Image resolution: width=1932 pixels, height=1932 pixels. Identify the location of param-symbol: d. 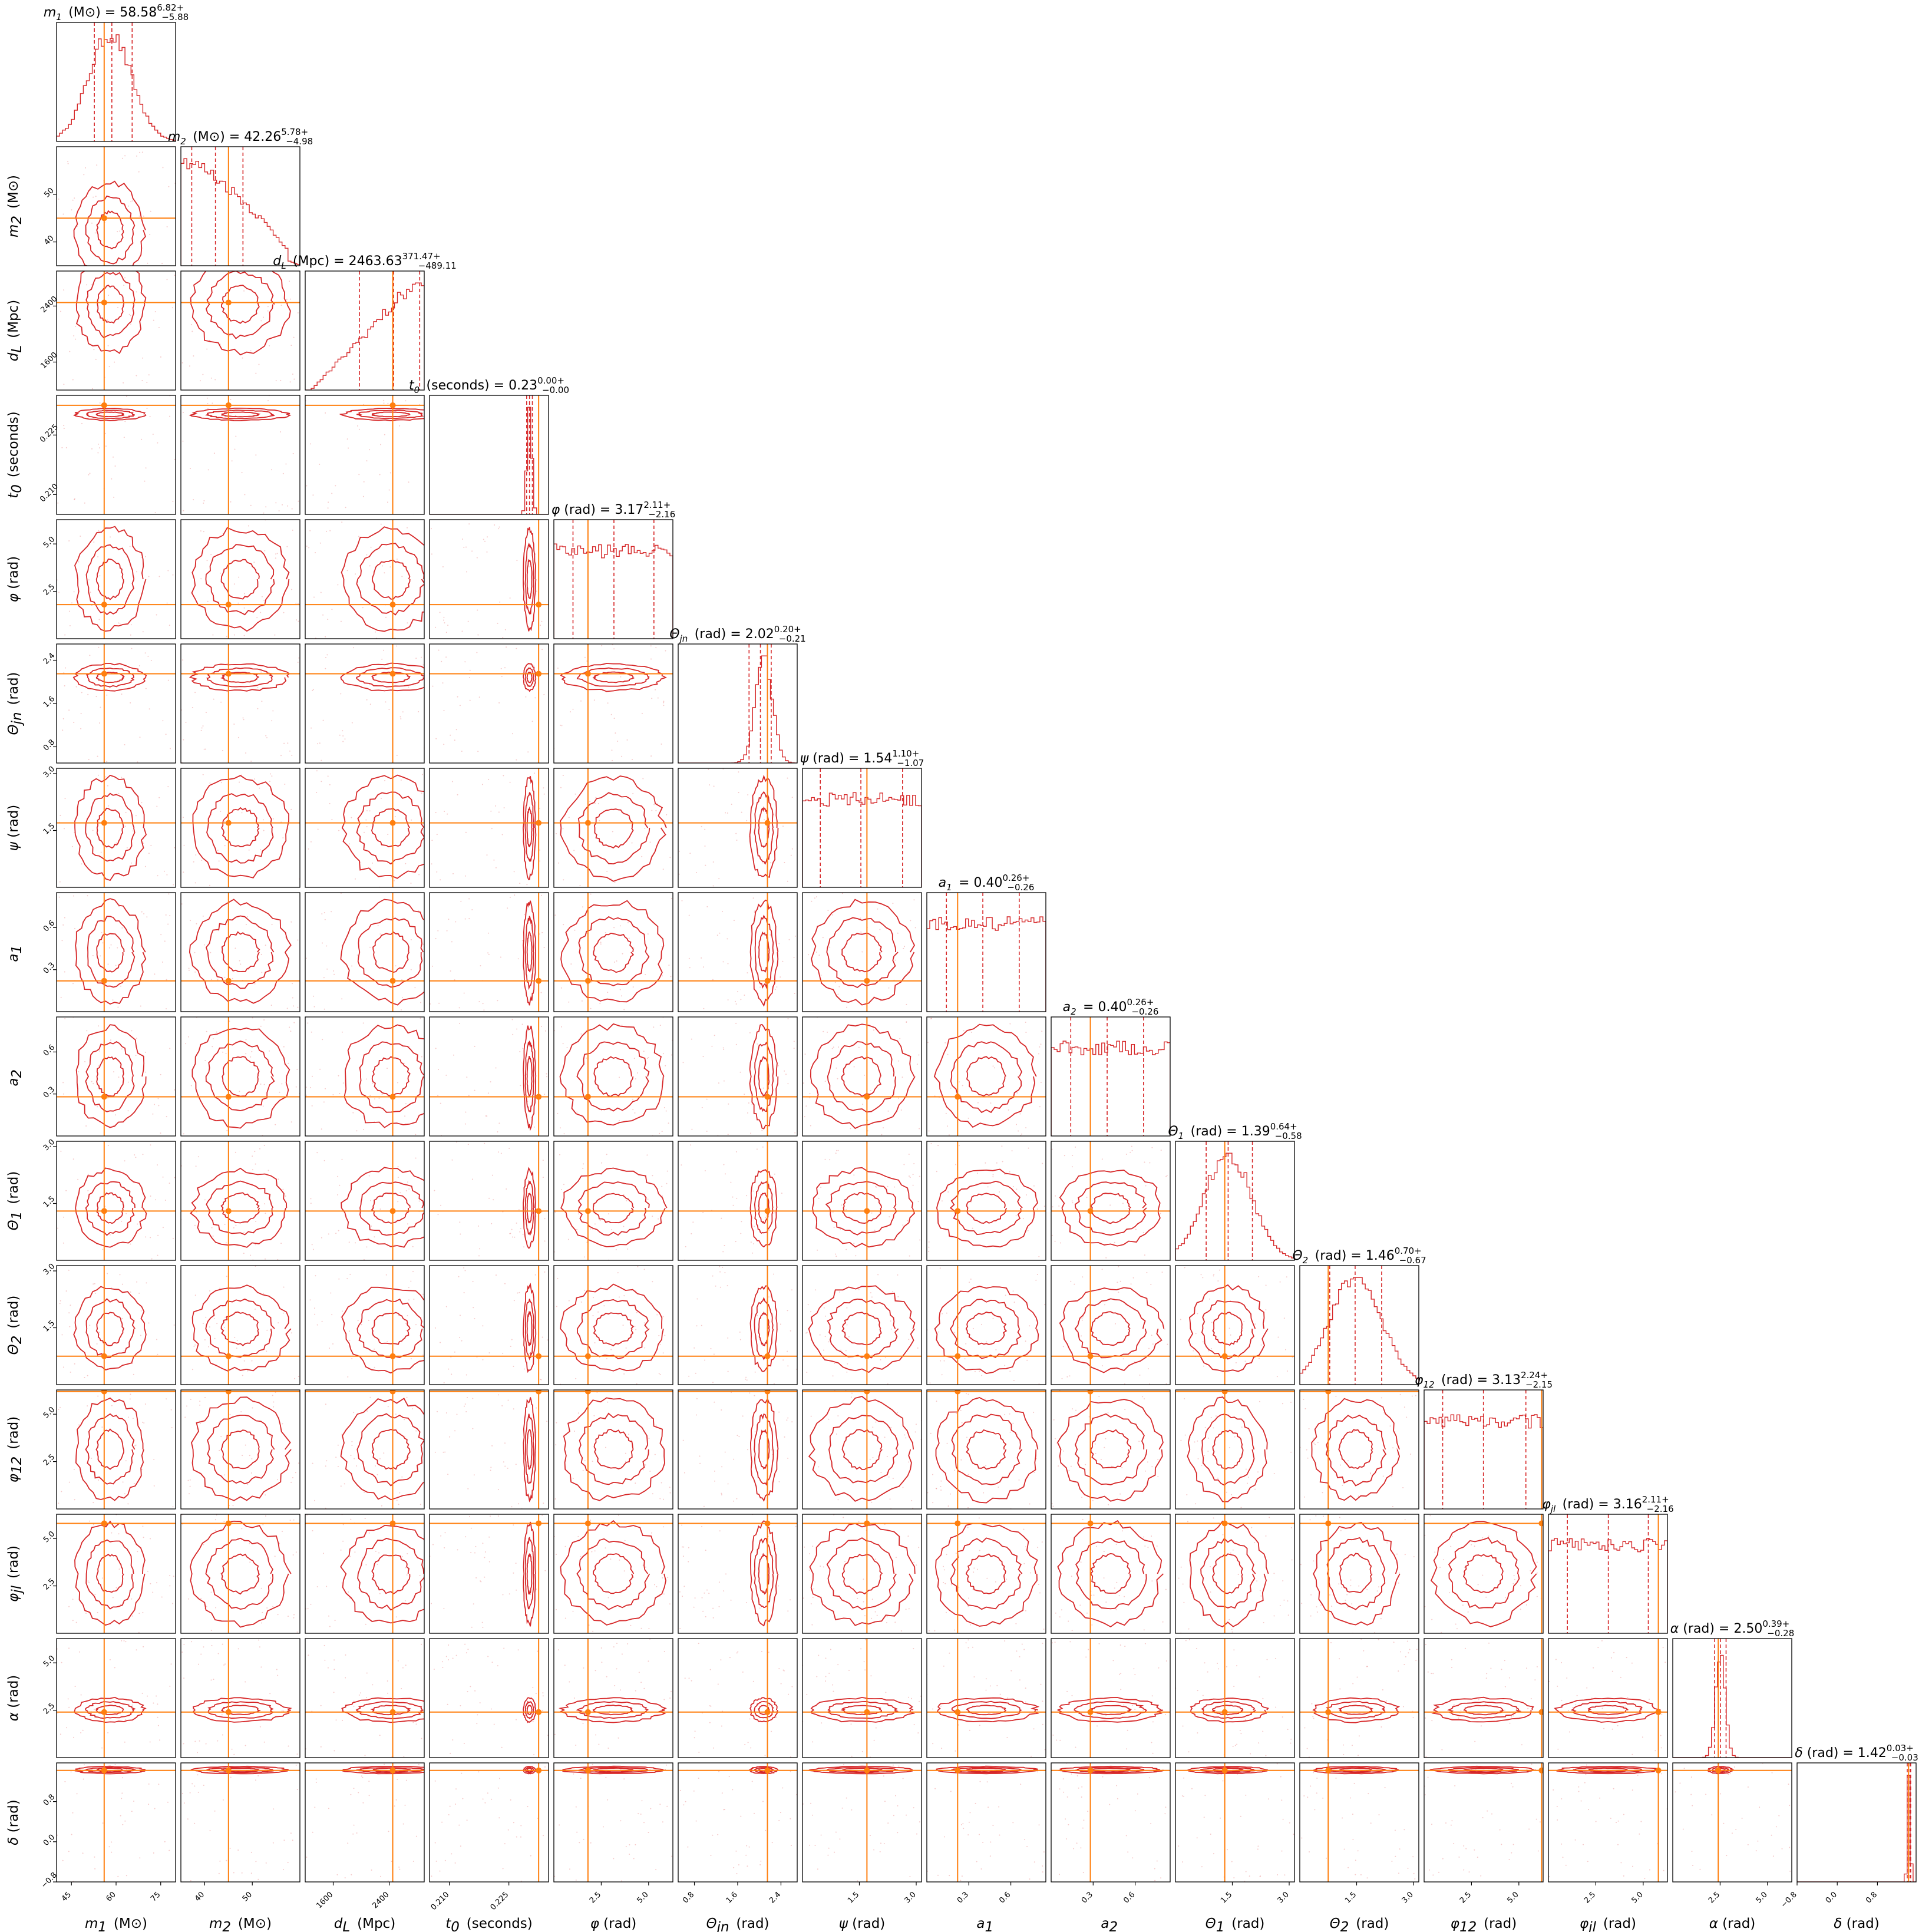
(277, 261).